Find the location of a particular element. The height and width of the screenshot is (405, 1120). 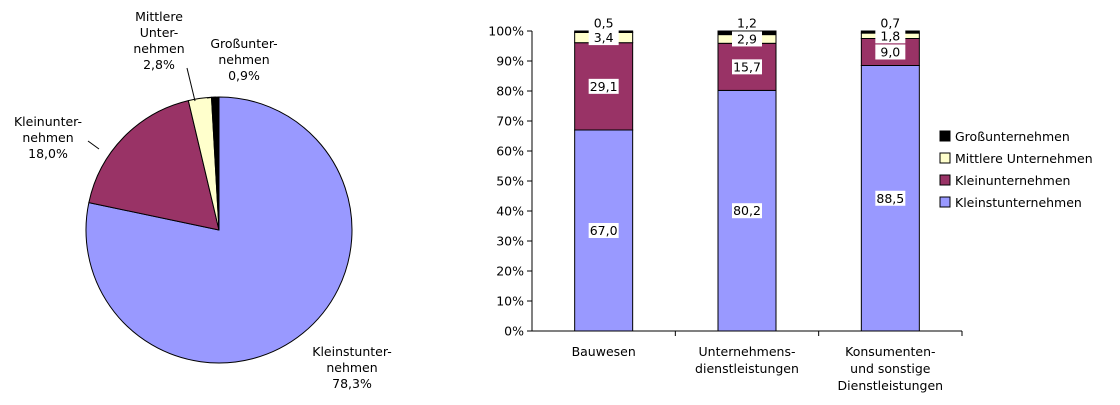

data-label-text: 2,9 is located at coordinates (747, 38).